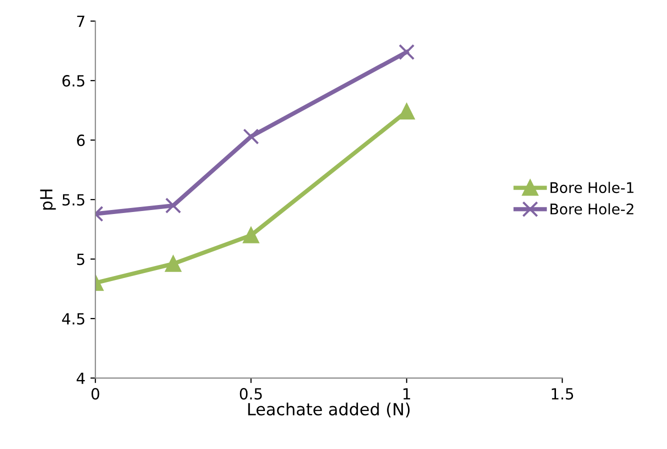 This screenshot has width=667, height=449. I want to click on y-tick-label: 4, so click(80, 378).